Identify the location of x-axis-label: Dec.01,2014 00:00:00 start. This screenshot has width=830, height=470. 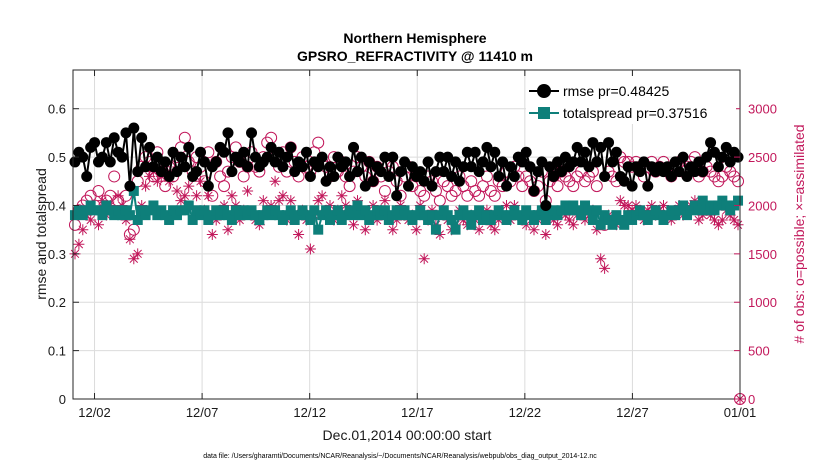
(407, 435).